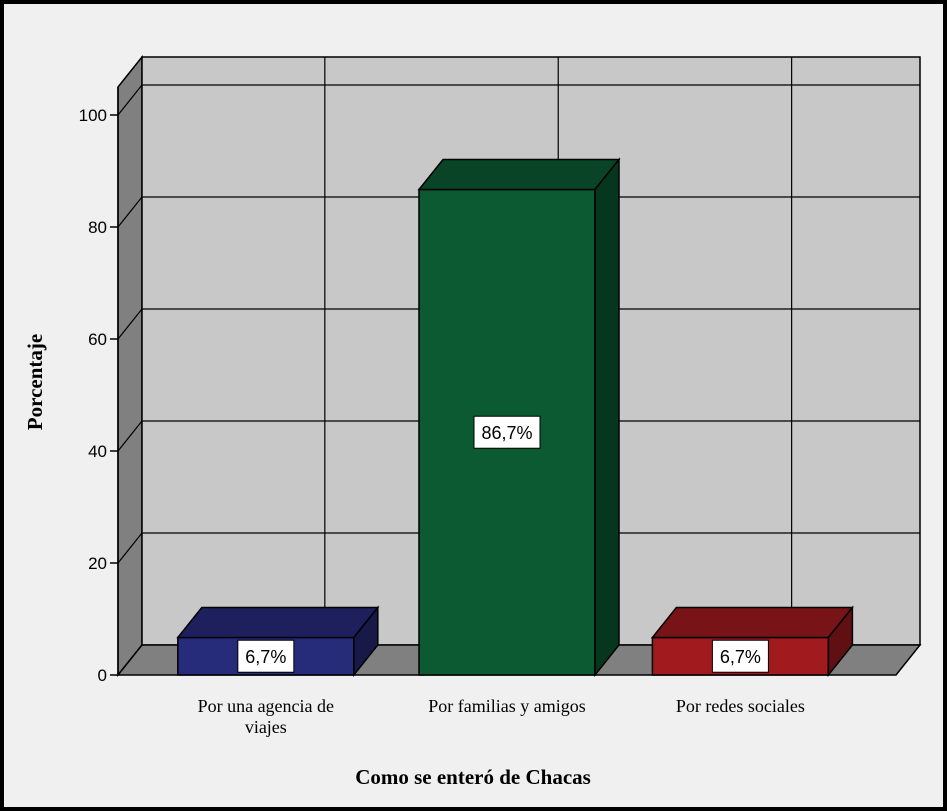 The width and height of the screenshot is (947, 811). Describe the element at coordinates (93, 115) in the screenshot. I see `y-tick-label: 100` at that location.